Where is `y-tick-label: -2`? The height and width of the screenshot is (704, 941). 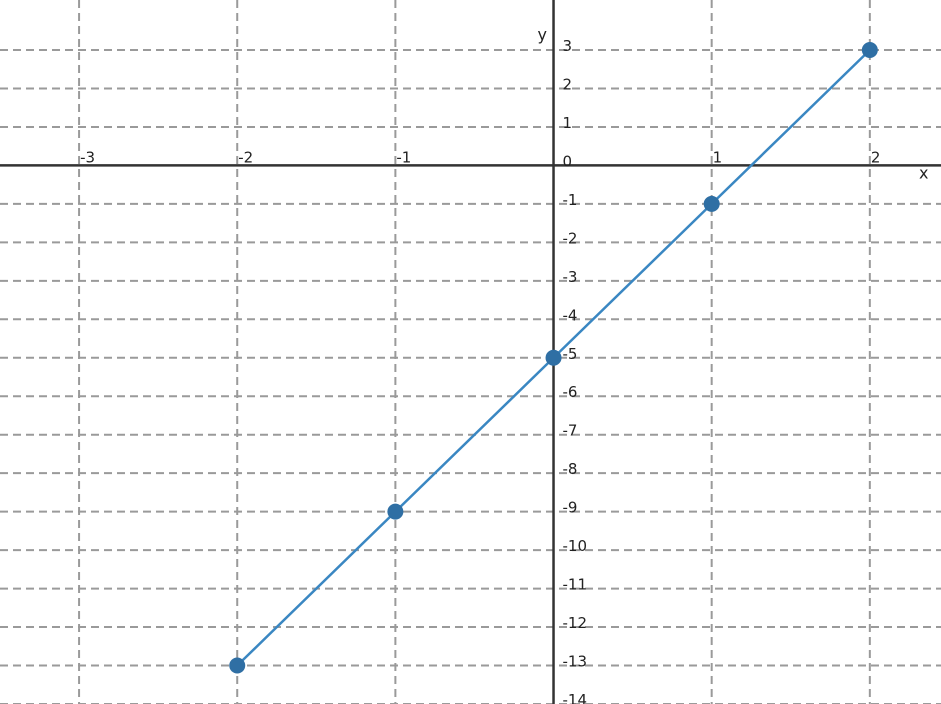 y-tick-label: -2 is located at coordinates (570, 238).